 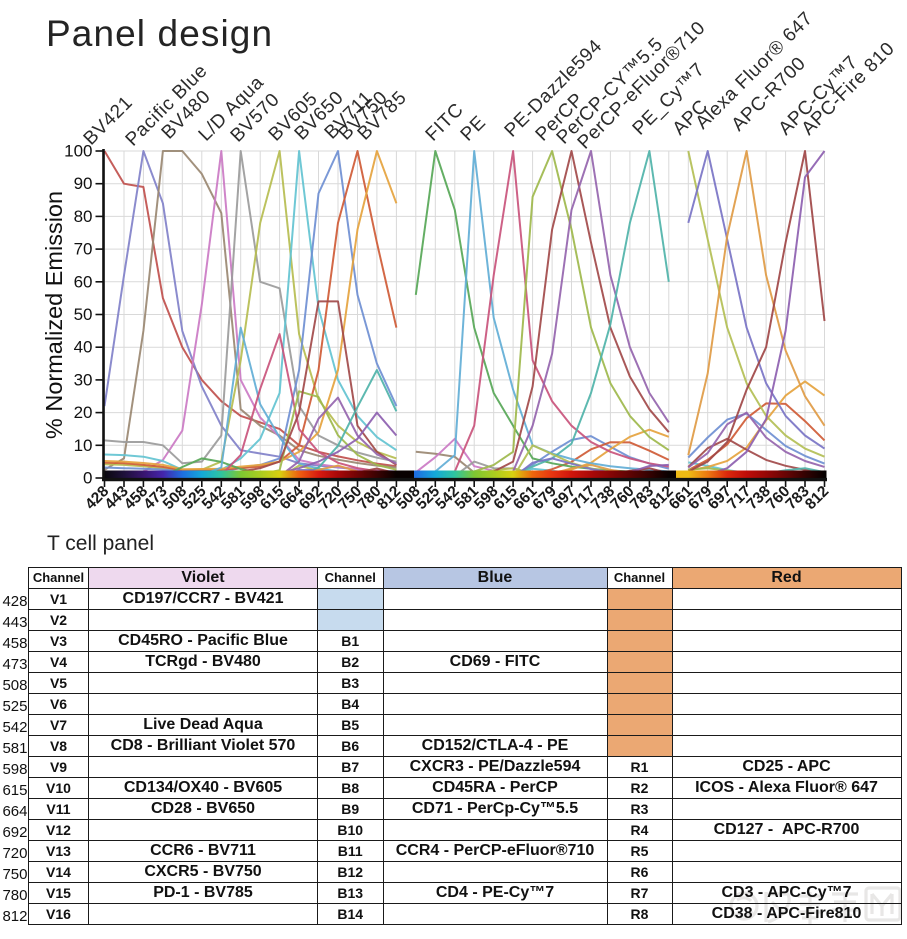 What do you see at coordinates (83, 183) in the screenshot?
I see `svg-text: 90` at bounding box center [83, 183].